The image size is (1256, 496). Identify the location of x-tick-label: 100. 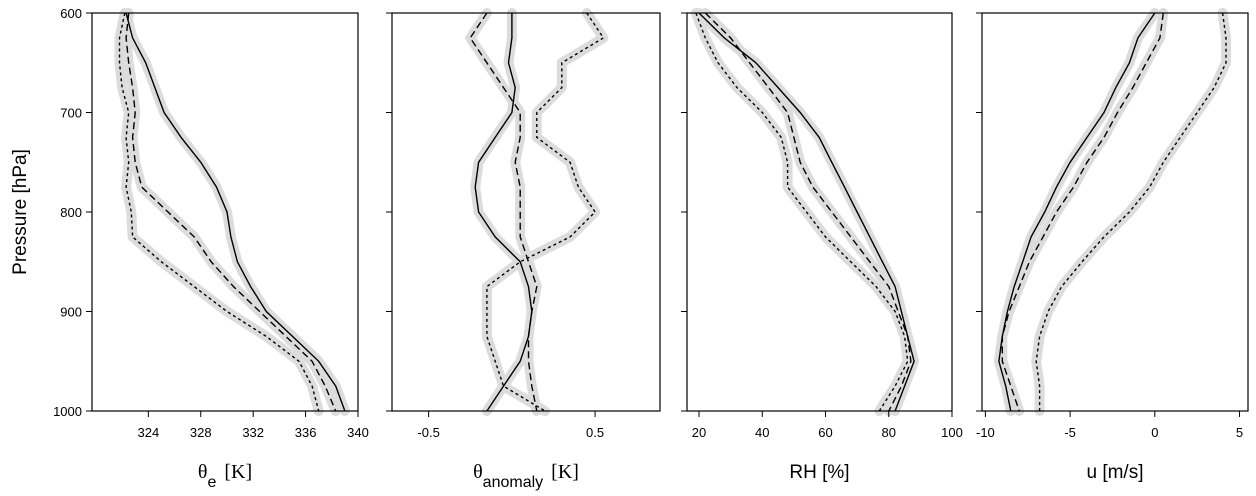
(952, 432).